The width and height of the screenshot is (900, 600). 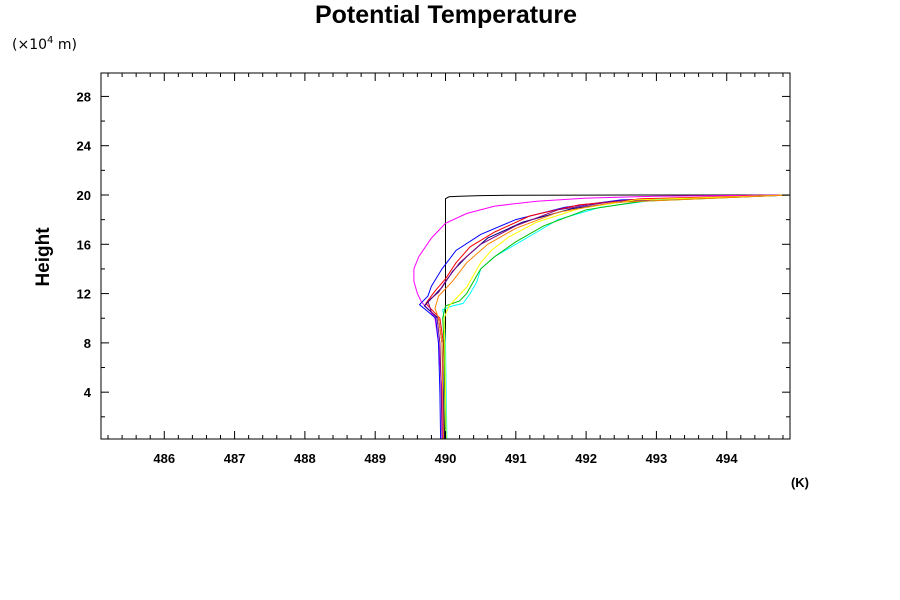 What do you see at coordinates (84, 146) in the screenshot?
I see `y-tick-label: 24` at bounding box center [84, 146].